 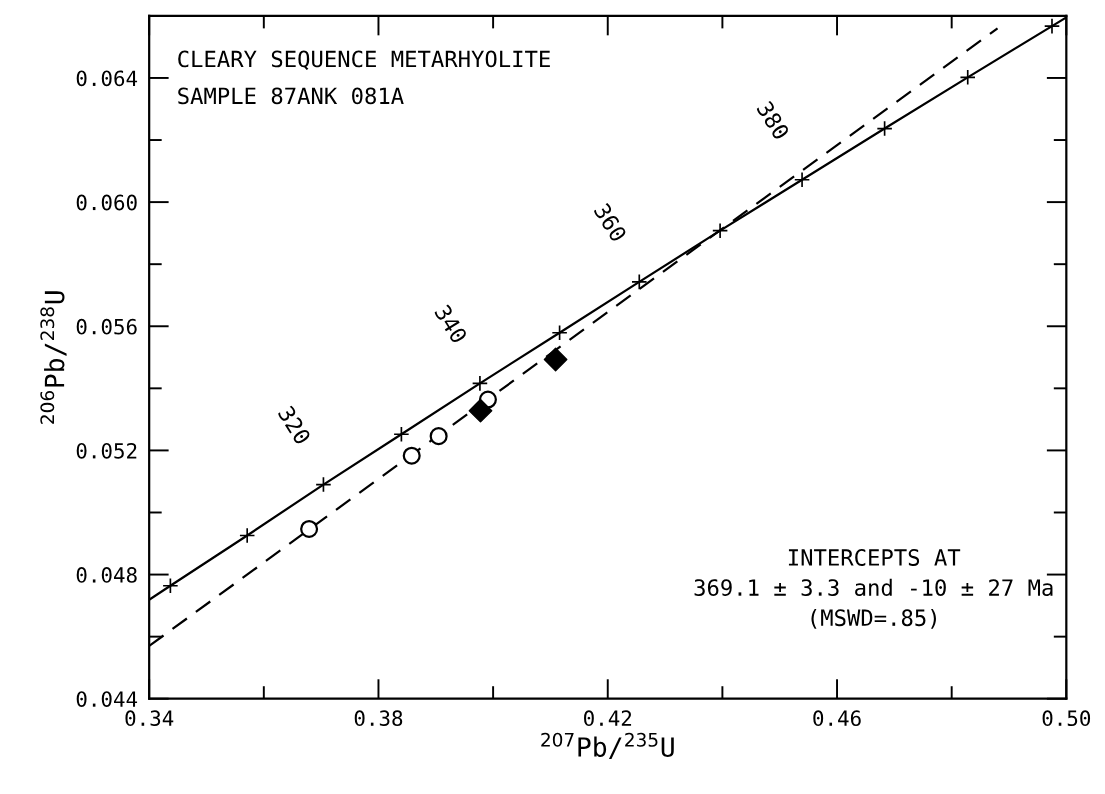 What do you see at coordinates (608, 718) in the screenshot?
I see `x-tick-label: 0.42` at bounding box center [608, 718].